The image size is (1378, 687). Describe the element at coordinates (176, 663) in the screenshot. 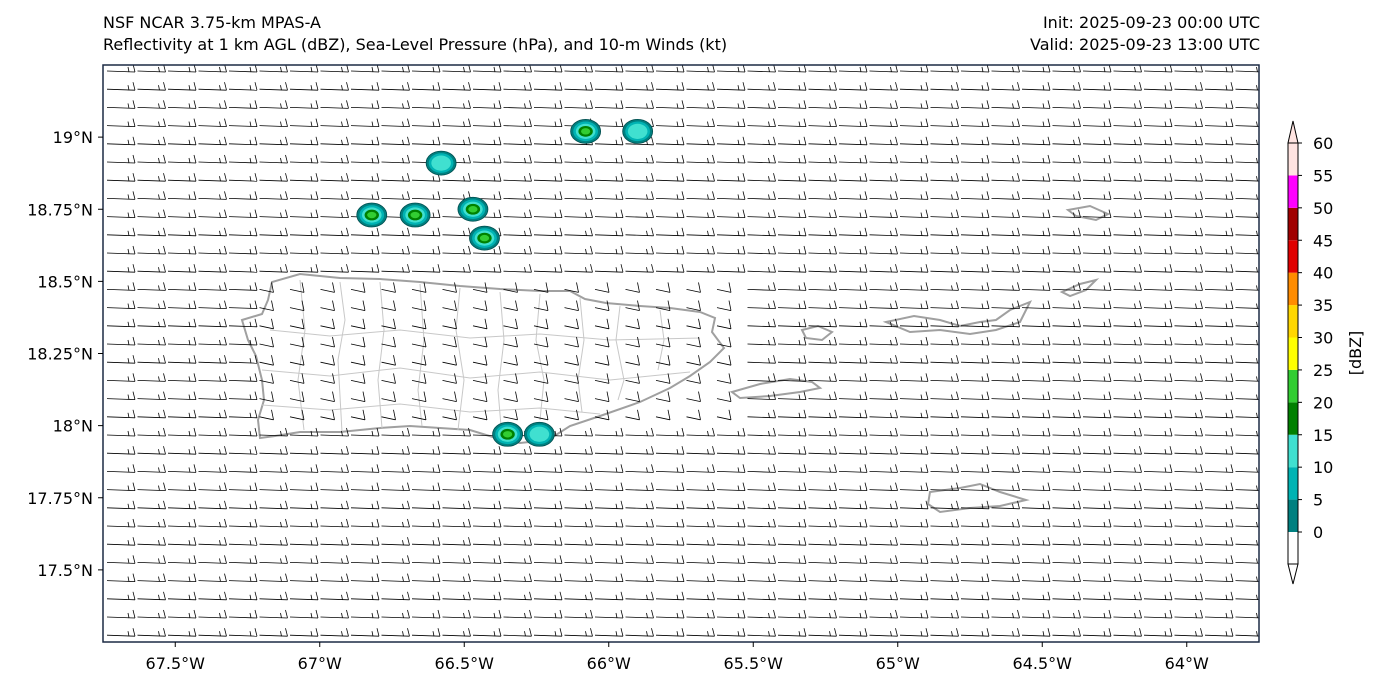

I see `lon-tick-label: 67.5°W` at that location.